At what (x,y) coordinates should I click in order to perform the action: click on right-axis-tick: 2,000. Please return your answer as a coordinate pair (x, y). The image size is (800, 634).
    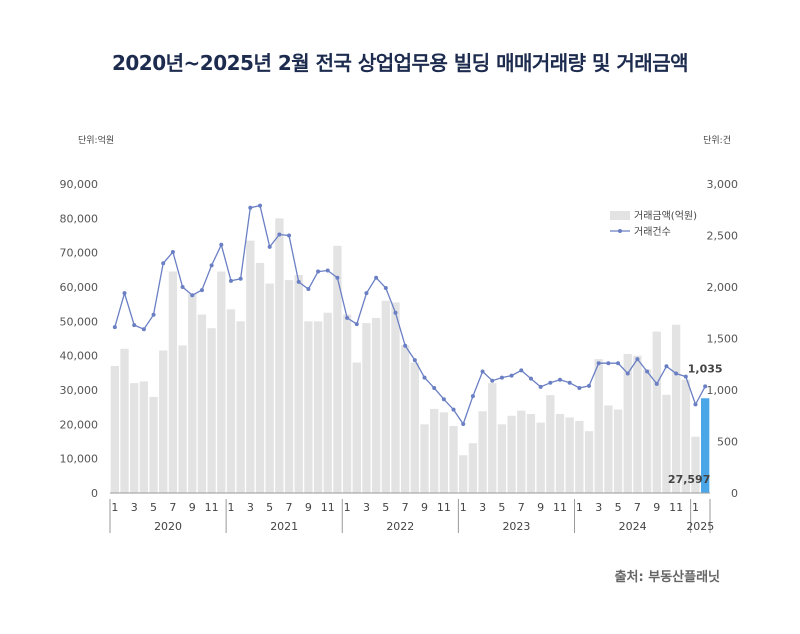
    Looking at the image, I should click on (723, 287).